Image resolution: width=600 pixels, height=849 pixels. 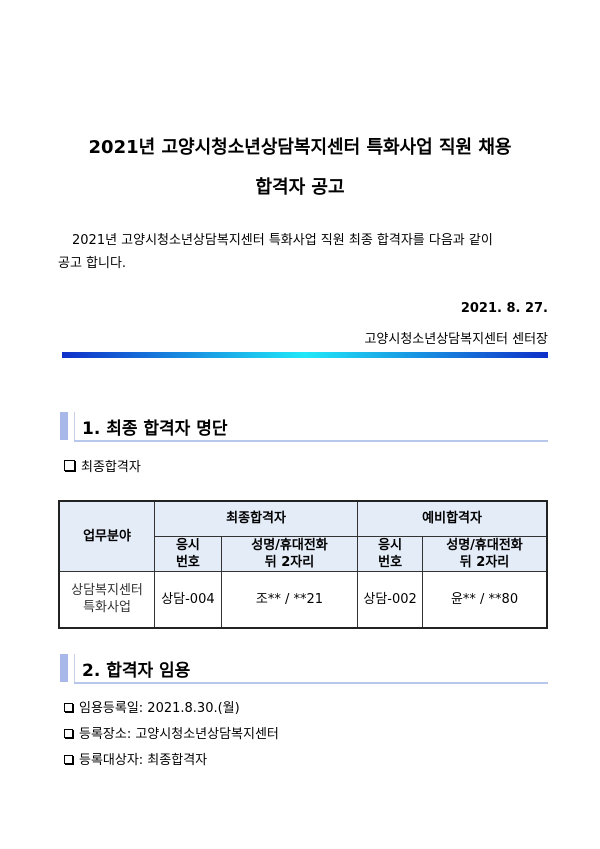 I want to click on issuer: 고양시청소년상담복지센터 센터장, so click(x=456, y=339).